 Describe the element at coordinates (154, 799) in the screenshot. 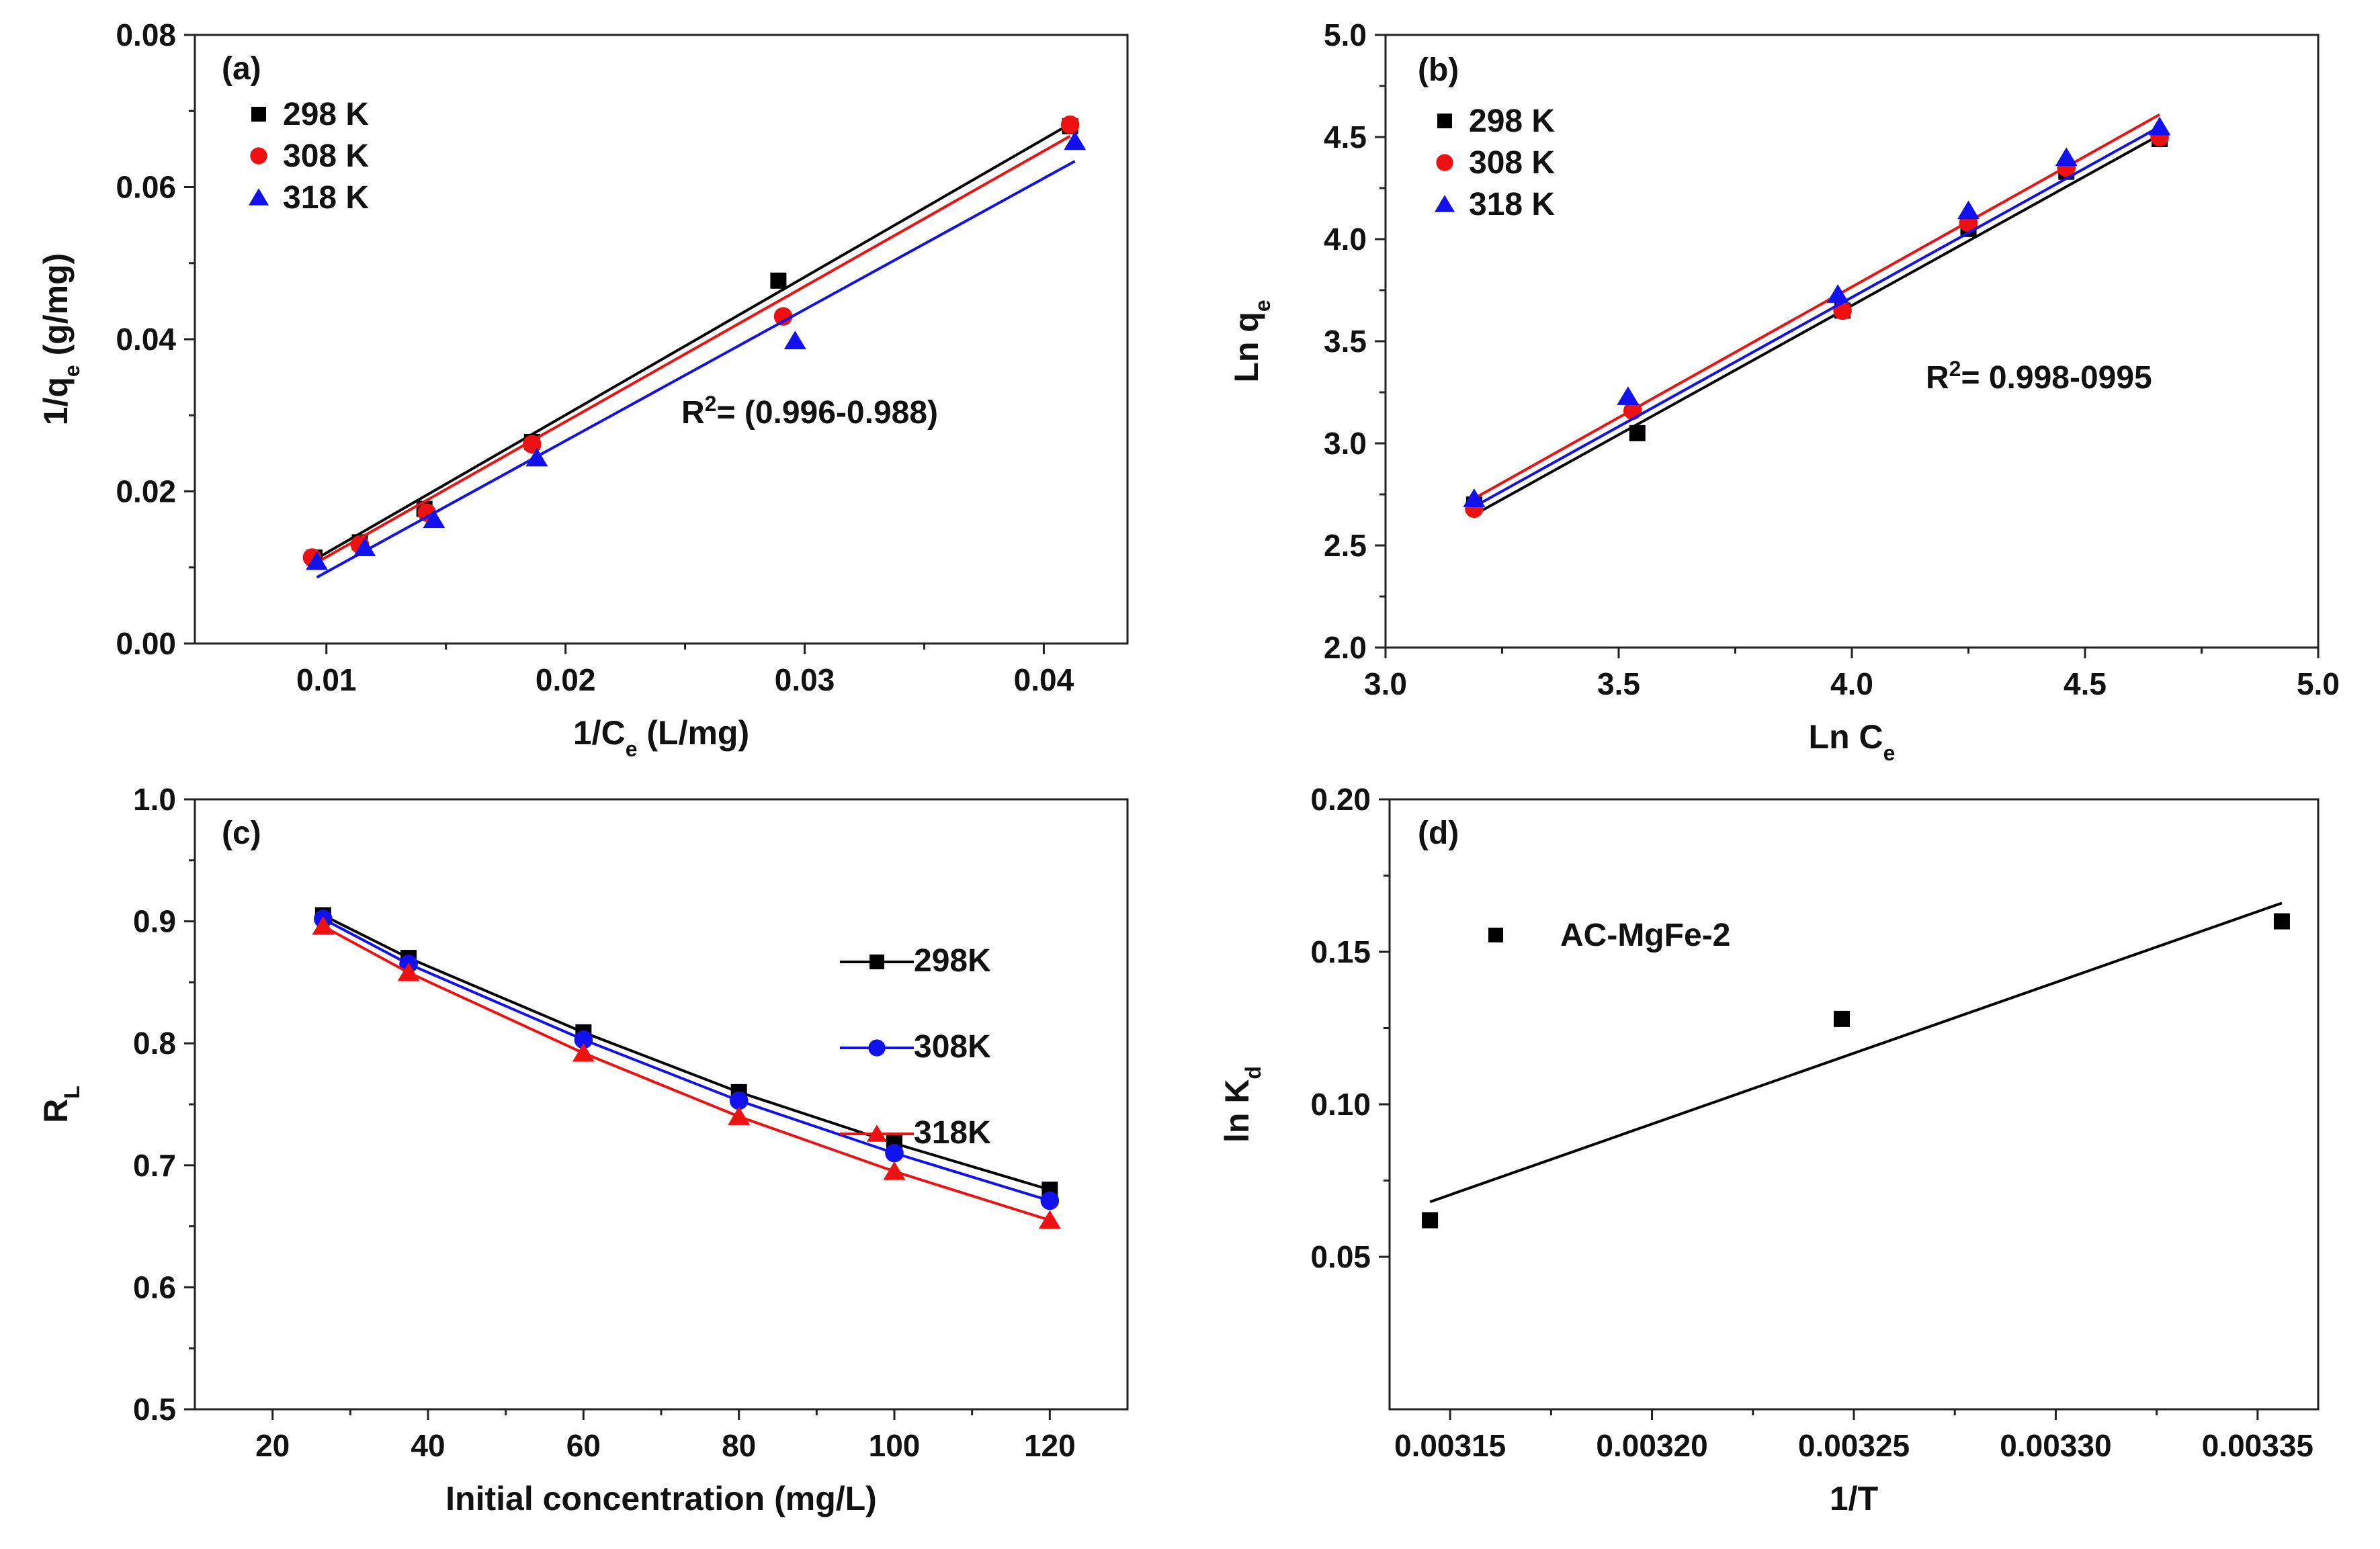

I see `y-tick-label: 1.0` at that location.